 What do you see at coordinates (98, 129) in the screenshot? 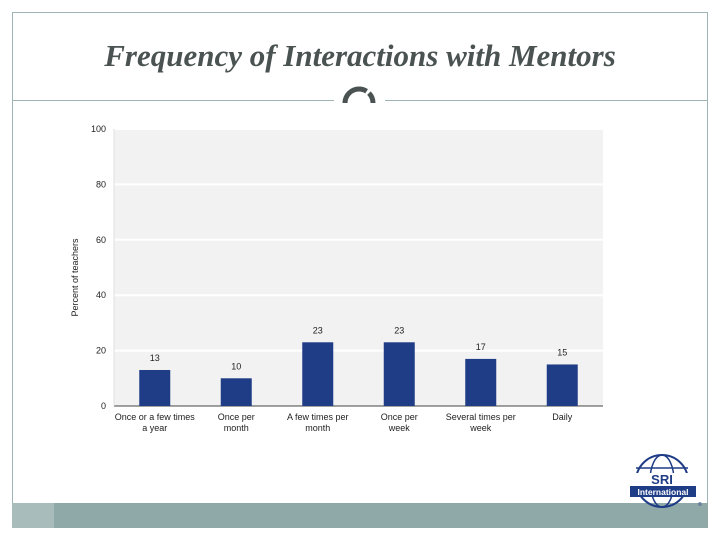
I see `y-tick-label: 100` at bounding box center [98, 129].